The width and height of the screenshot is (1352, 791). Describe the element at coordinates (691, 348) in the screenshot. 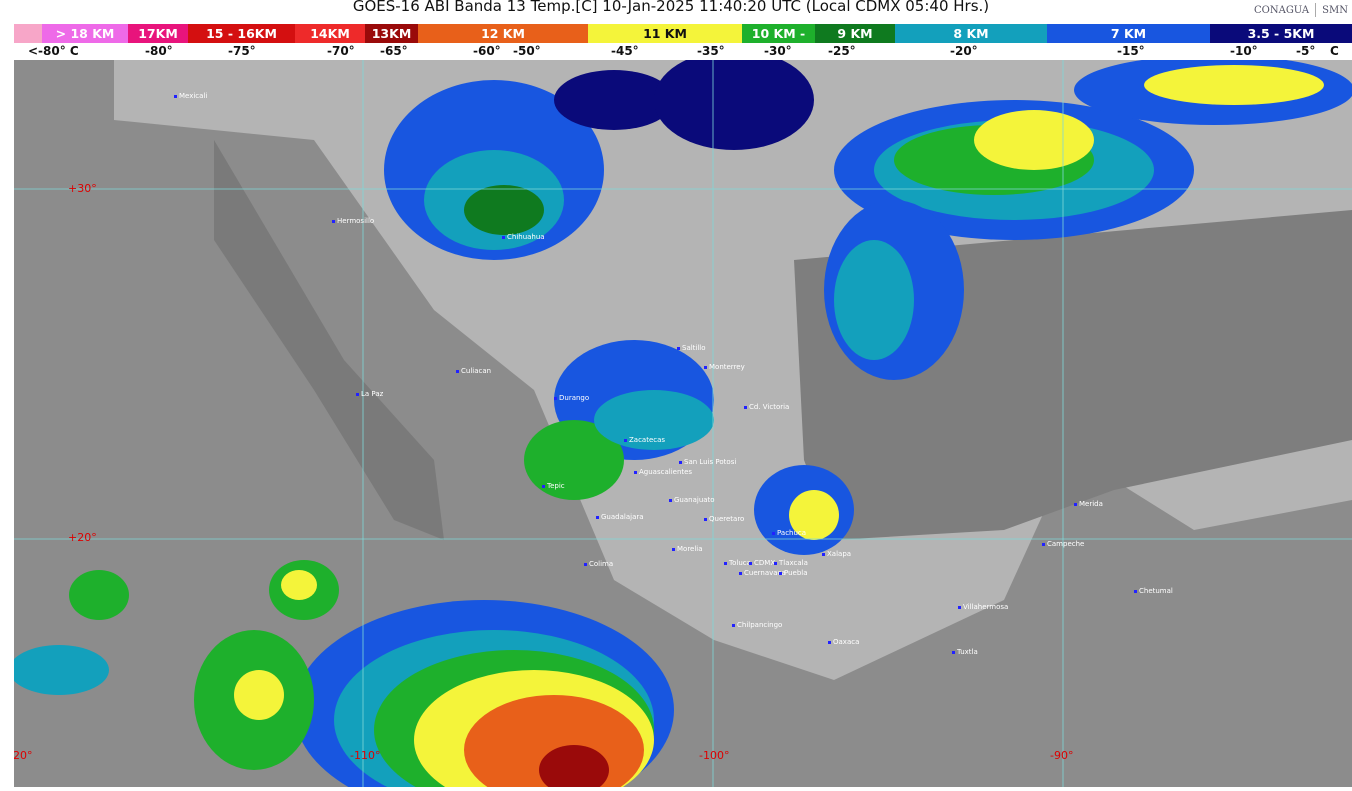

I see `city-label: Saltillo` at that location.